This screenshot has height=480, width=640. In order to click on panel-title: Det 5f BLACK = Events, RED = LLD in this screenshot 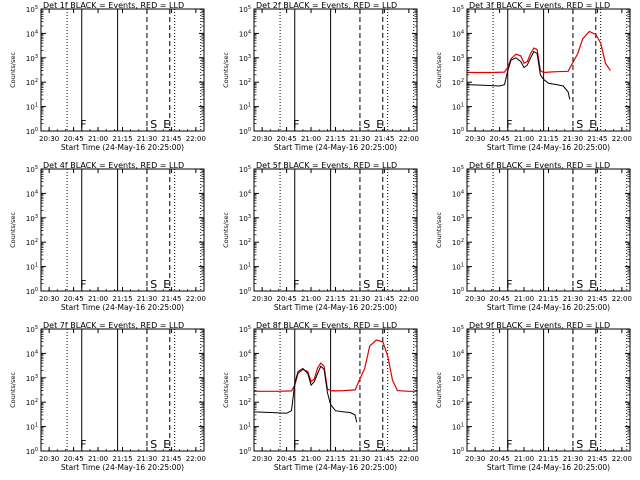, I will do `click(326, 165)`.